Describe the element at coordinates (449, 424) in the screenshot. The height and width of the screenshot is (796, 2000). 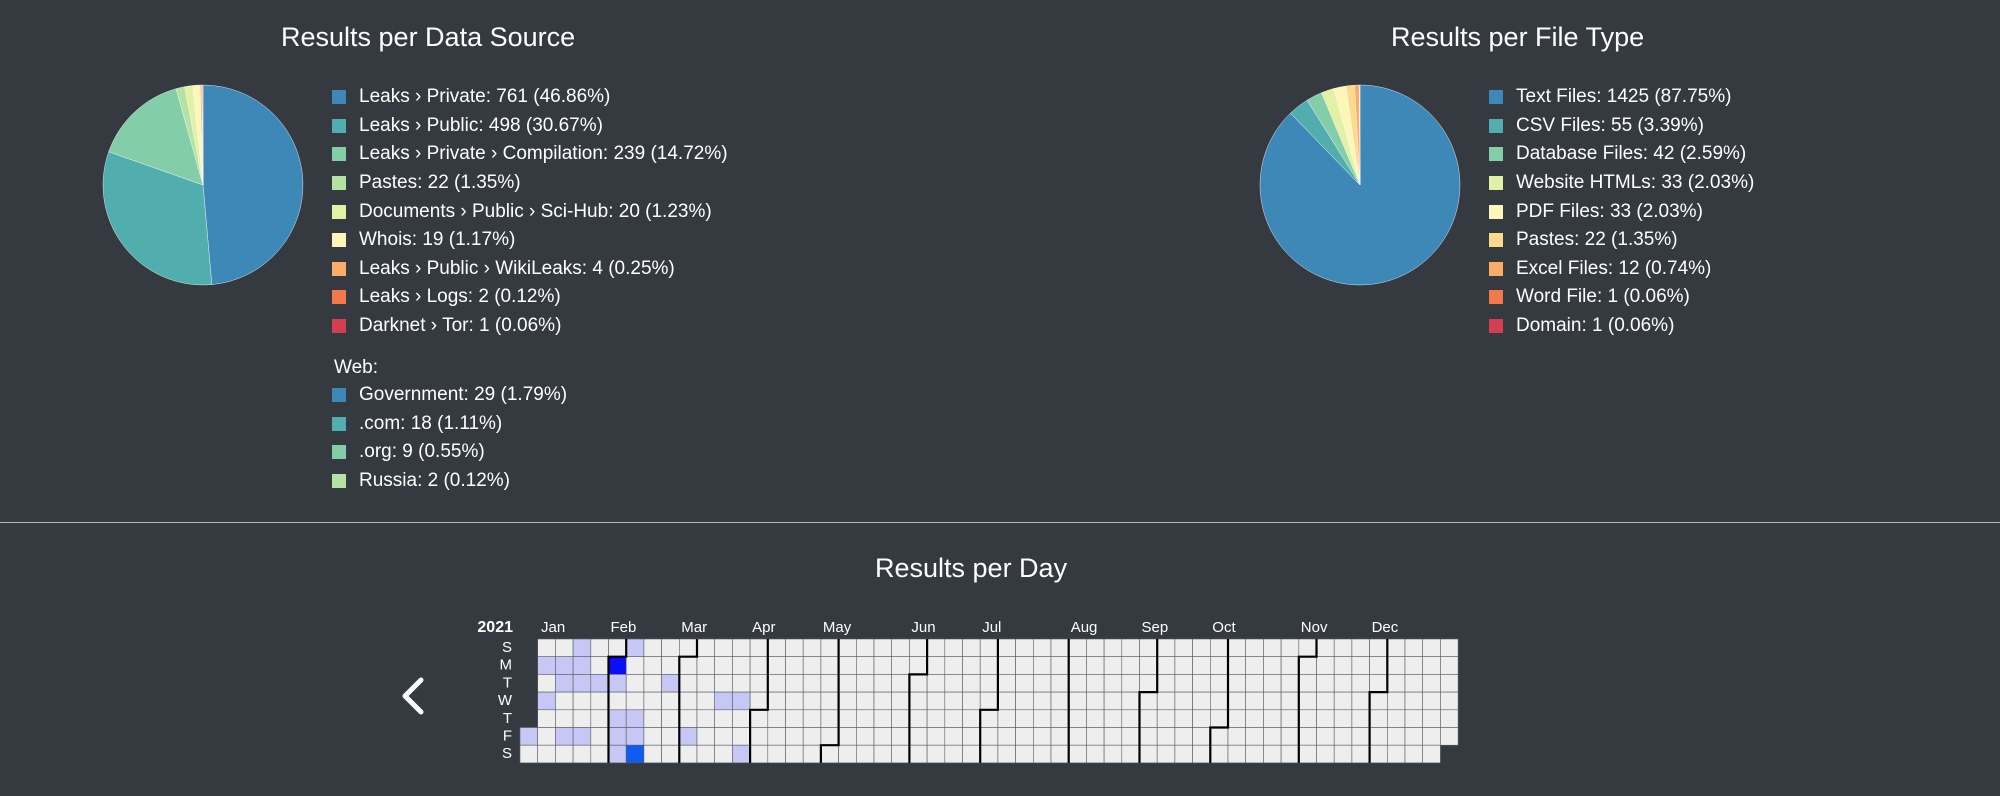
I see `web-group-legend-item: .com: 18 (1.11%)` at that location.